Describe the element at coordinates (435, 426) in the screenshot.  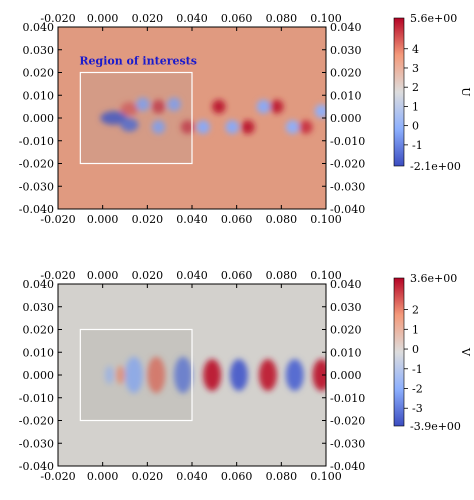
I see `colorbar-min-label: -3.9e+00` at that location.